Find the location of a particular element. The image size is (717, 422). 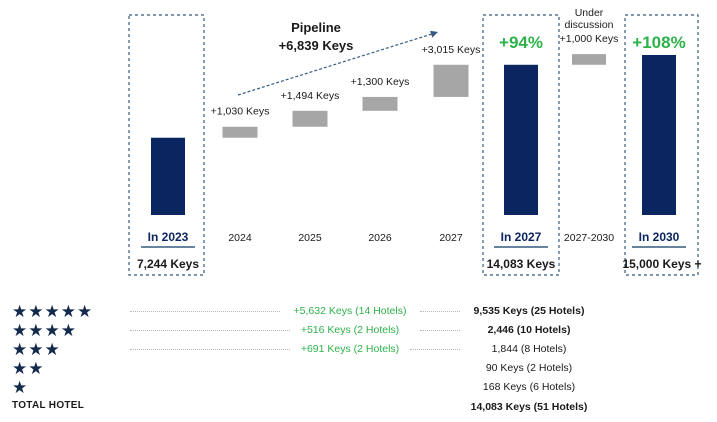

category-label: 2026 is located at coordinates (380, 238).